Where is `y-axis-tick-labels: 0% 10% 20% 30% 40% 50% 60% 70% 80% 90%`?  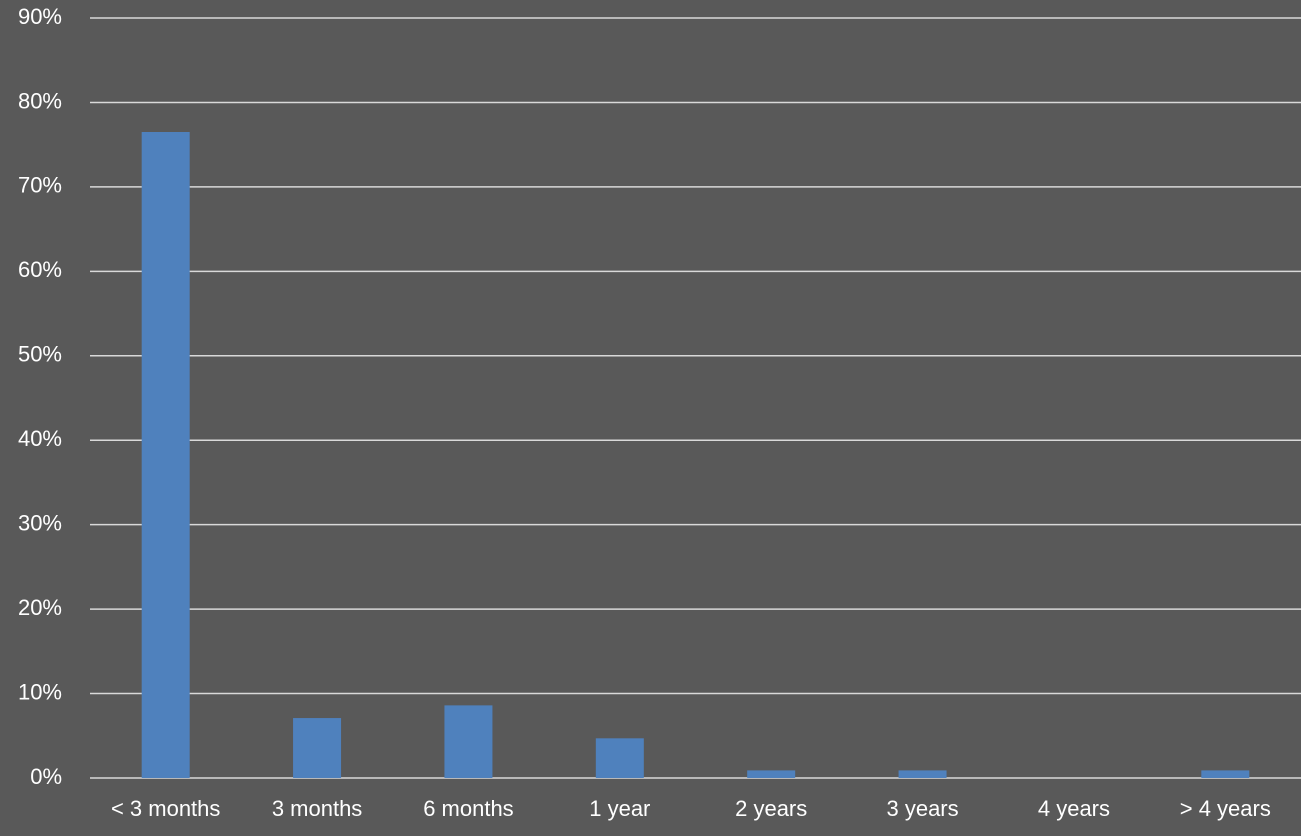 y-axis-tick-labels: 0% 10% 20% 30% 40% 50% 60% 70% 80% 90% is located at coordinates (40, 396).